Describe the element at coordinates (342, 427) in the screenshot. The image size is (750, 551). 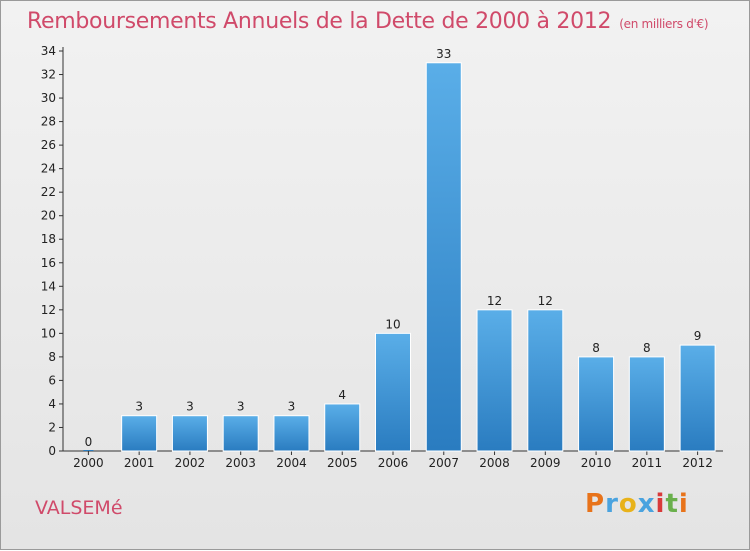
I see `bar-2005` at that location.